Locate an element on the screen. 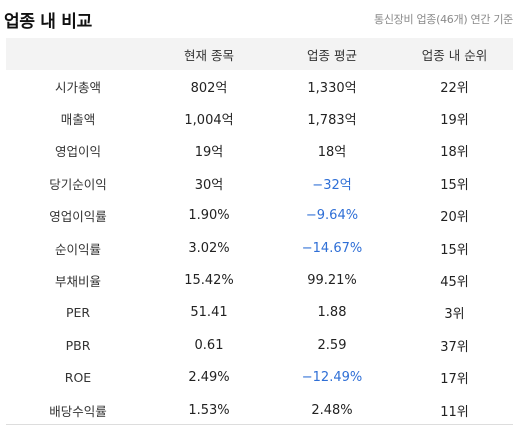  row-current-value: 1,004억 is located at coordinates (209, 121).